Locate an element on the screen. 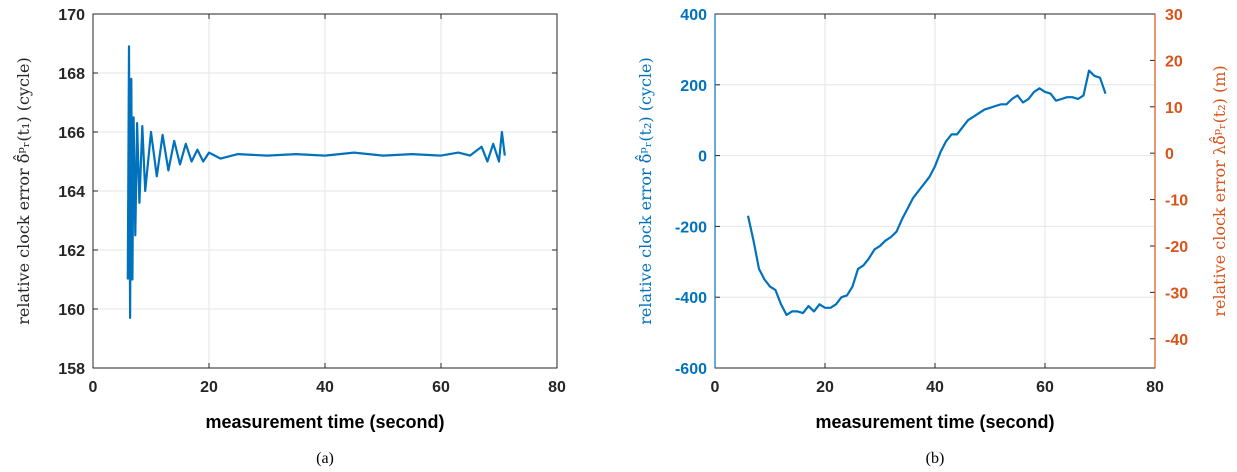 This screenshot has width=1237, height=472. y-tick-label: 158 is located at coordinates (71, 369).